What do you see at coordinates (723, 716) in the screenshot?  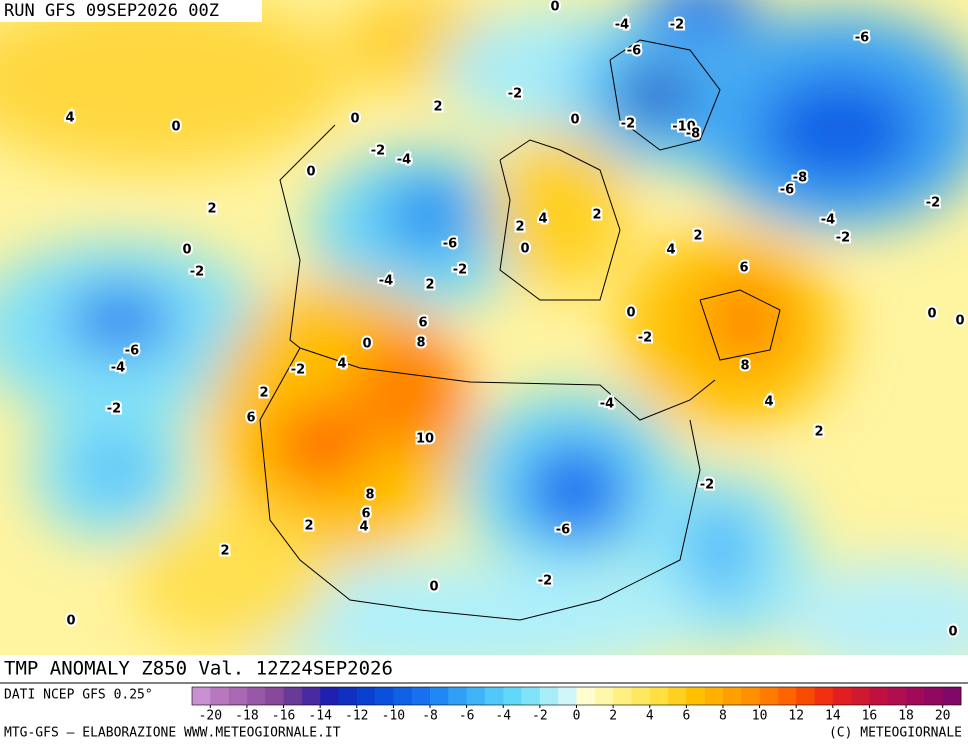 I see `colorbar-tick-label: 8` at bounding box center [723, 716].